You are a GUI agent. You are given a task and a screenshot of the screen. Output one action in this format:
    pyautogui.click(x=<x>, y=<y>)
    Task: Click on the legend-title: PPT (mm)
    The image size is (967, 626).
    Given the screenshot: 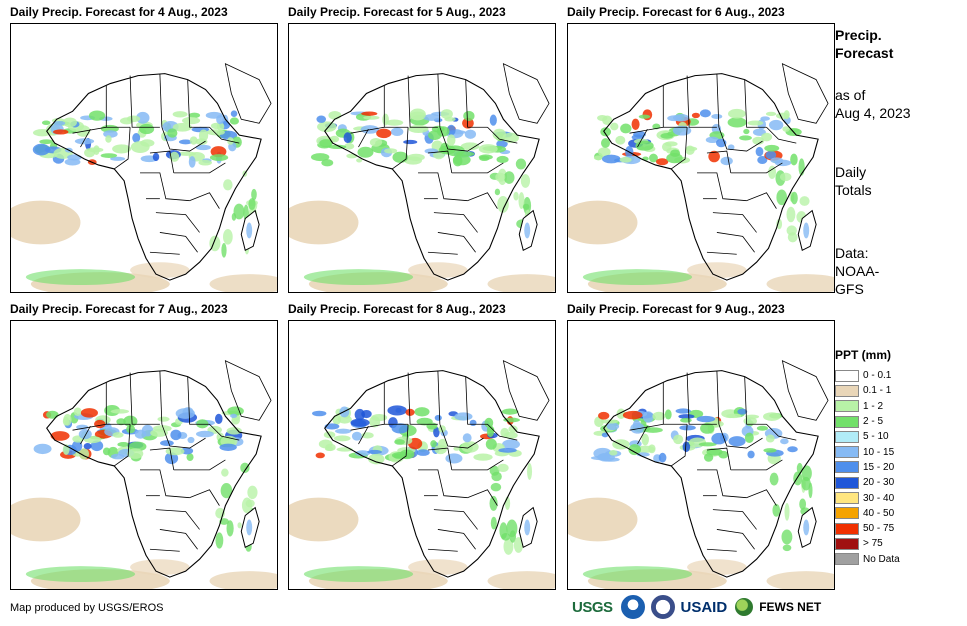 What is the action you would take?
    pyautogui.click(x=863, y=355)
    